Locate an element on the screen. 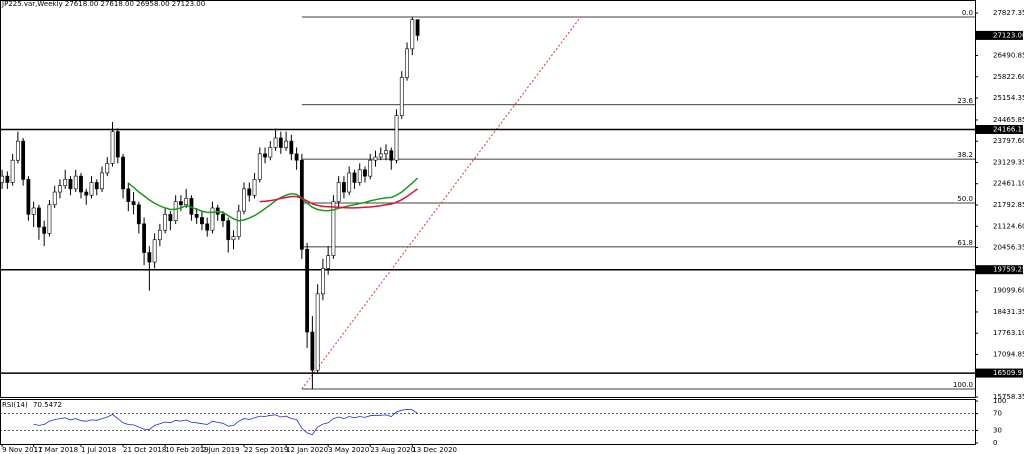 The height and width of the screenshot is (454, 1024). level-label: 16509.93 is located at coordinates (1008, 373).